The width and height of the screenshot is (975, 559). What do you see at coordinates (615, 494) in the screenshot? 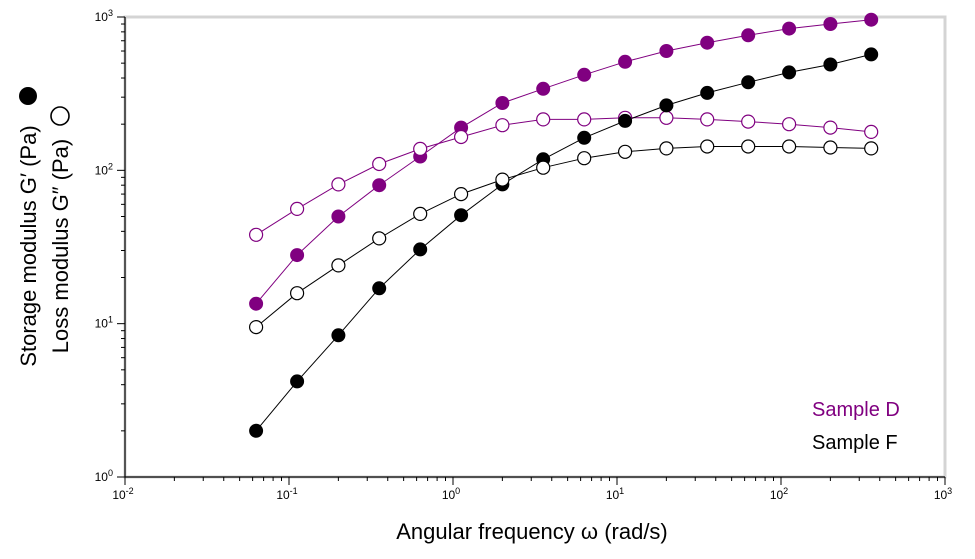
I see `x-tick-label: 10¹` at bounding box center [615, 494].